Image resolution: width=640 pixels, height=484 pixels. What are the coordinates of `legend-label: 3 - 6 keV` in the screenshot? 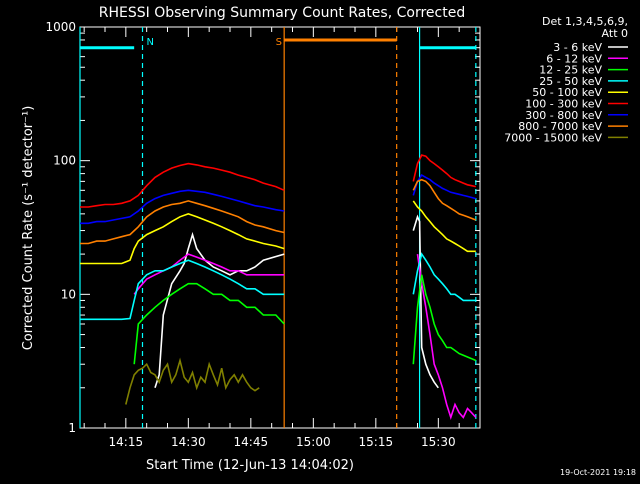 It's located at (577, 47).